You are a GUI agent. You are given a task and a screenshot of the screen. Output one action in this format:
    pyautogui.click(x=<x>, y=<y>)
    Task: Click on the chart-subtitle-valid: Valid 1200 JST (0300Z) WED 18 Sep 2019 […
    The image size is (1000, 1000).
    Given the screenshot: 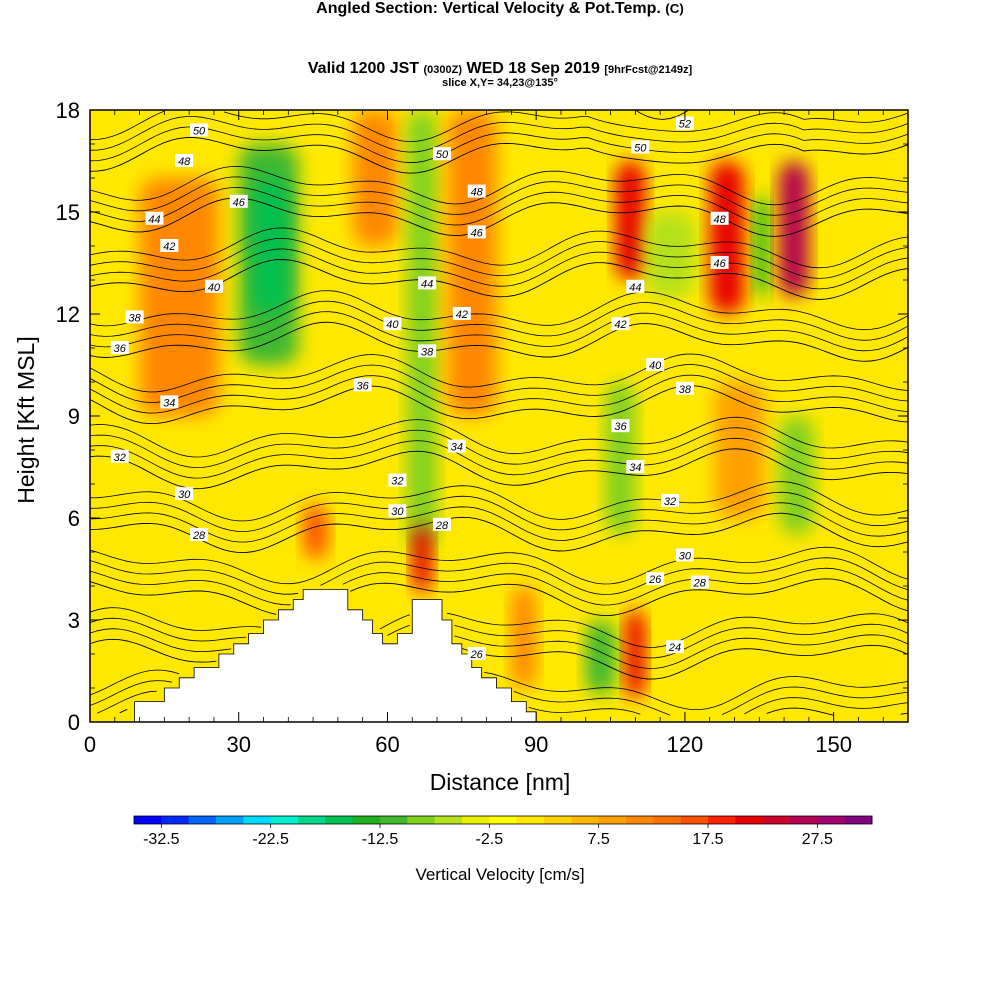 What is the action you would take?
    pyautogui.click(x=500, y=69)
    